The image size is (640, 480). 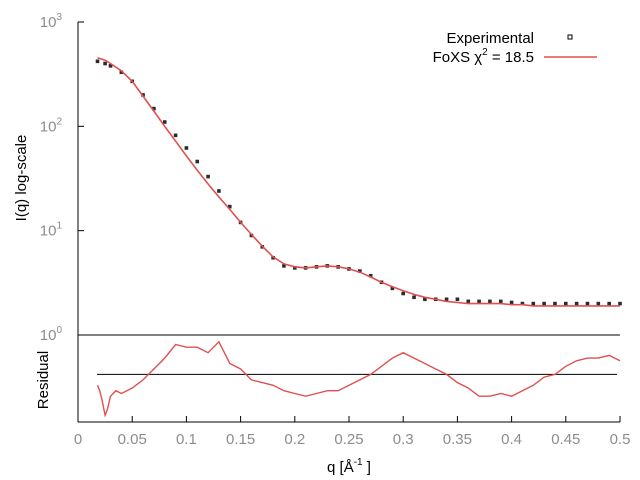 What do you see at coordinates (570, 37) in the screenshot?
I see `legend-experimental-marker` at bounding box center [570, 37].